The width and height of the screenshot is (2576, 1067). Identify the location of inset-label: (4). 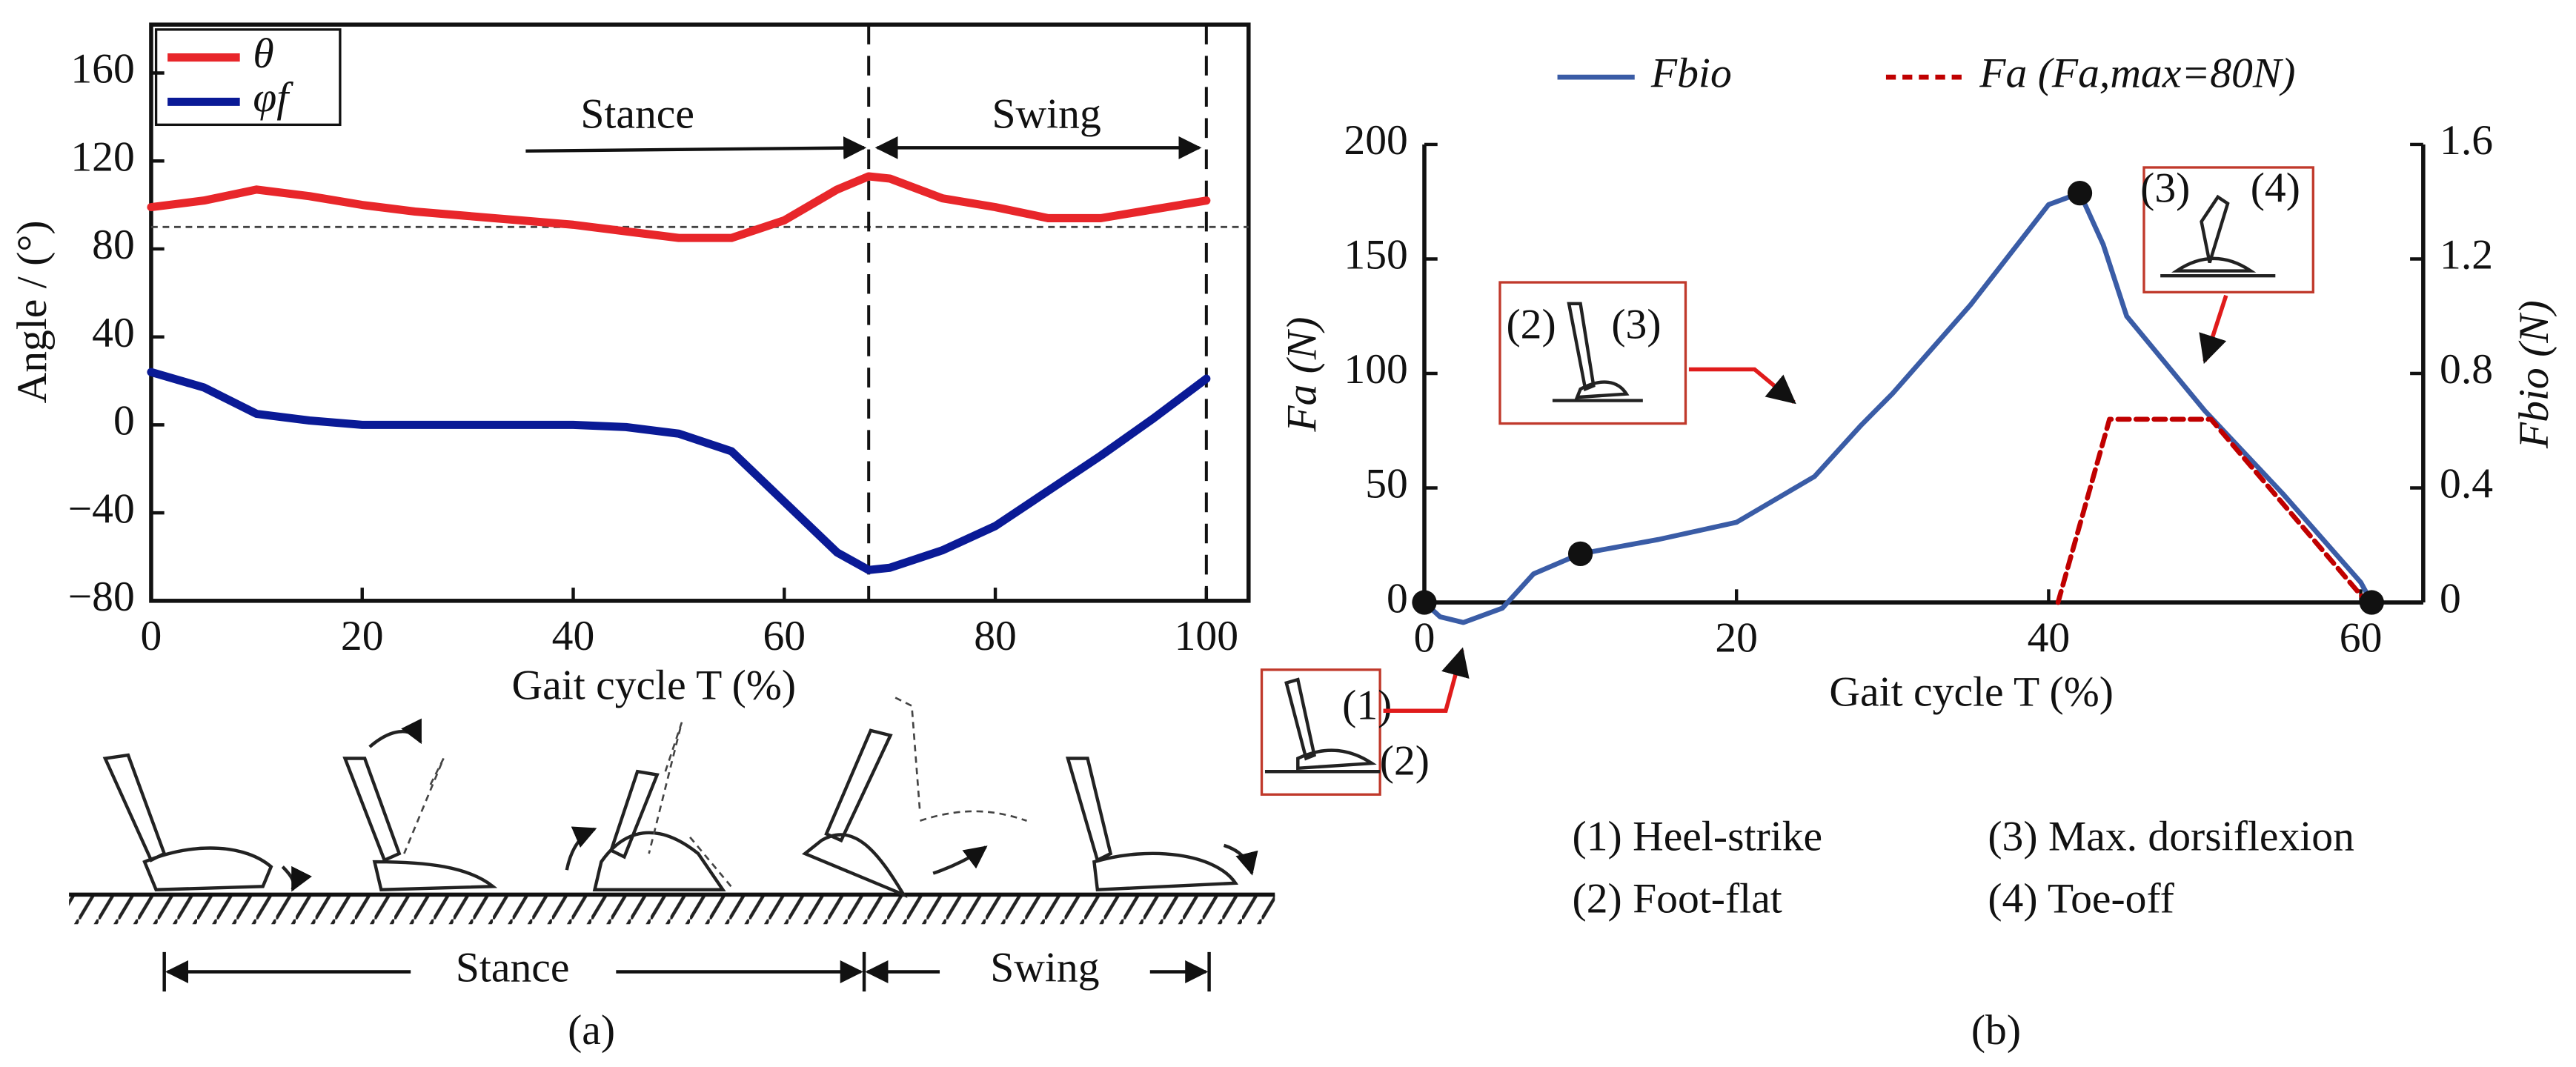
(2275, 187).